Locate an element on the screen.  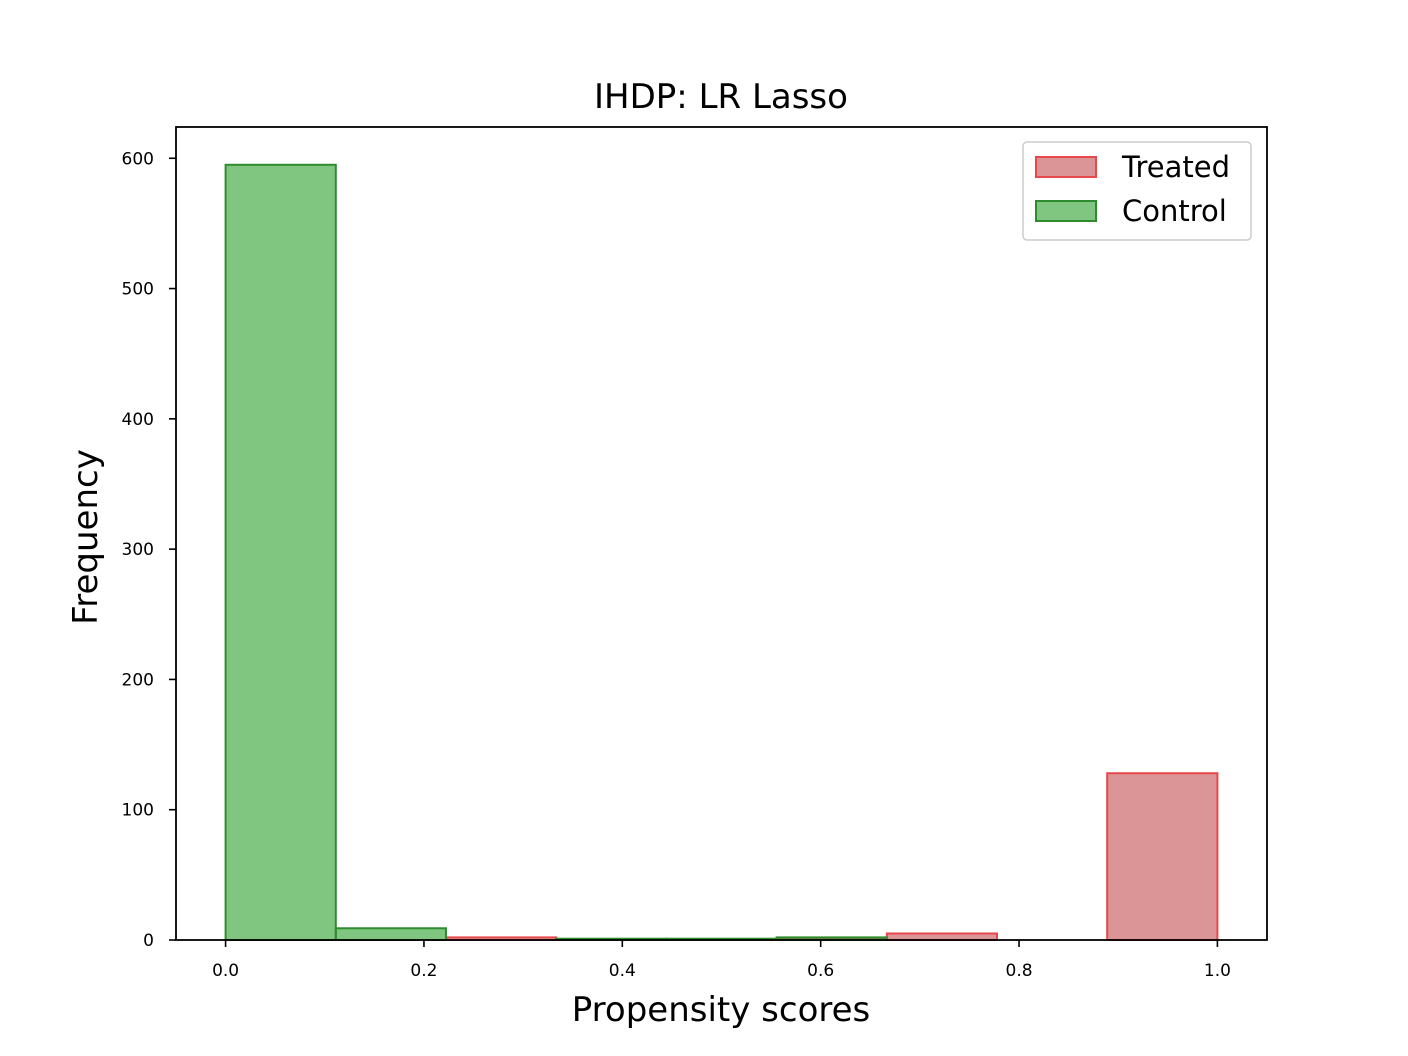
y-axis-ticks: 0 100 200 300 400 500 600 is located at coordinates (149, 550).